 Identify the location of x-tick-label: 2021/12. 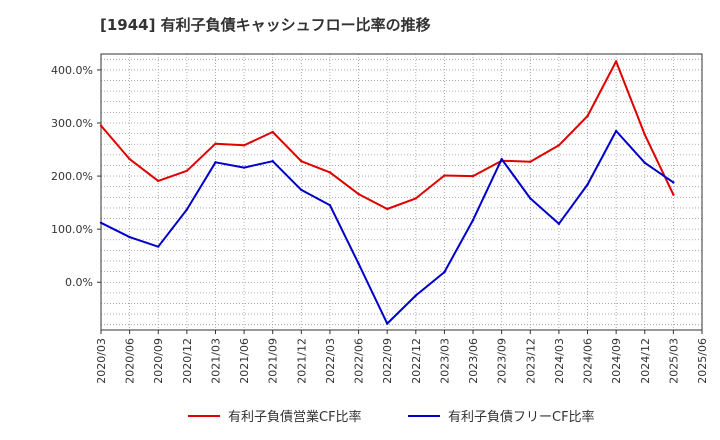
(301, 361).